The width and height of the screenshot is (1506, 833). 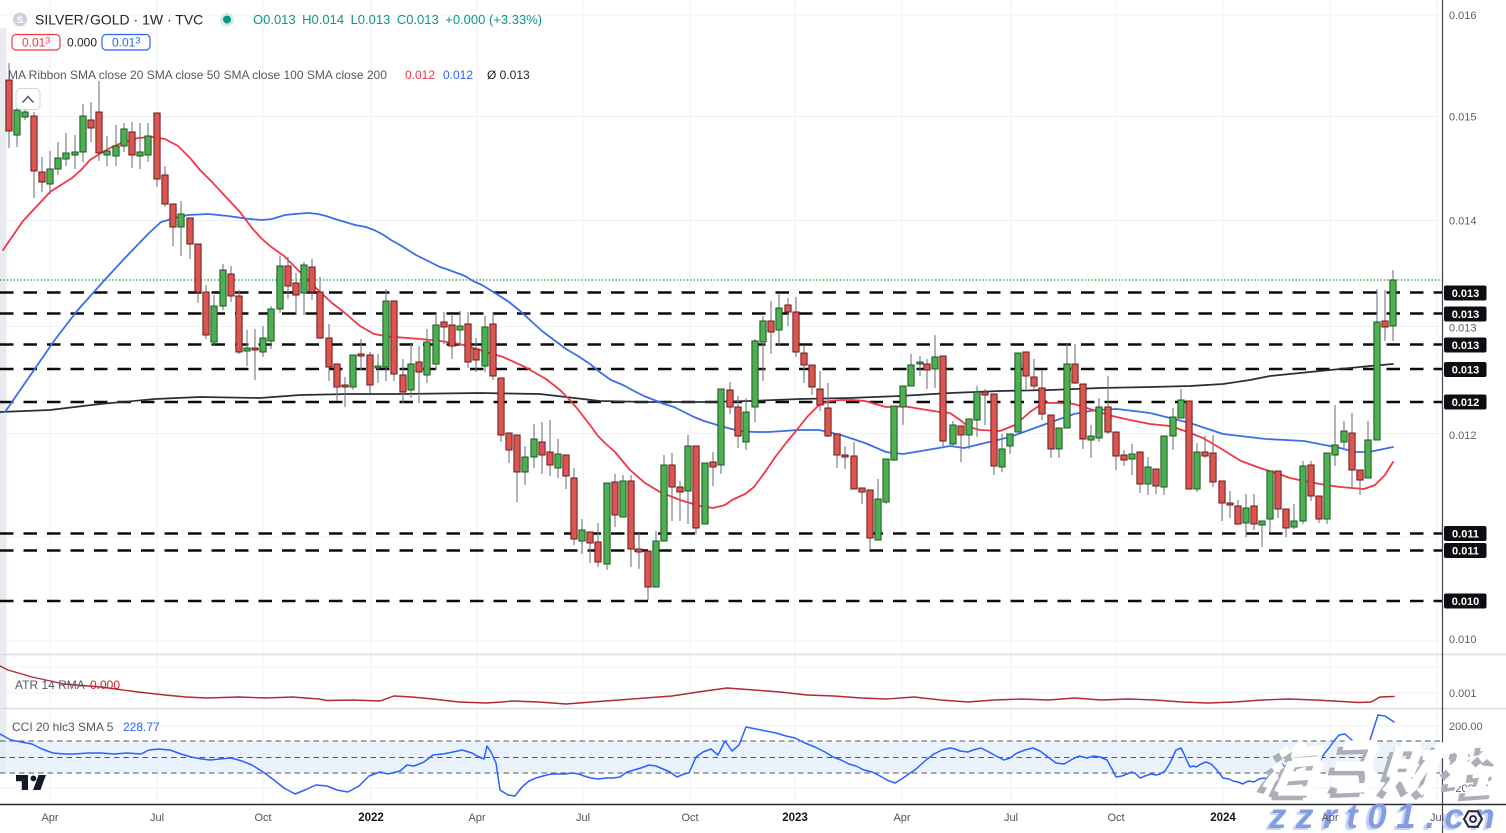 What do you see at coordinates (1463, 694) in the screenshot?
I see `svg-text: 0.001` at bounding box center [1463, 694].